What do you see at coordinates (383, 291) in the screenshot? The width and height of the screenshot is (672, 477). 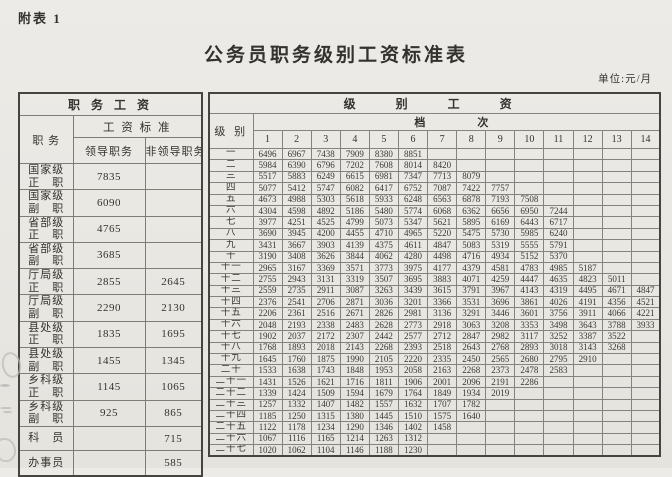 I see `grade-salary-cell: 3263` at bounding box center [383, 291].